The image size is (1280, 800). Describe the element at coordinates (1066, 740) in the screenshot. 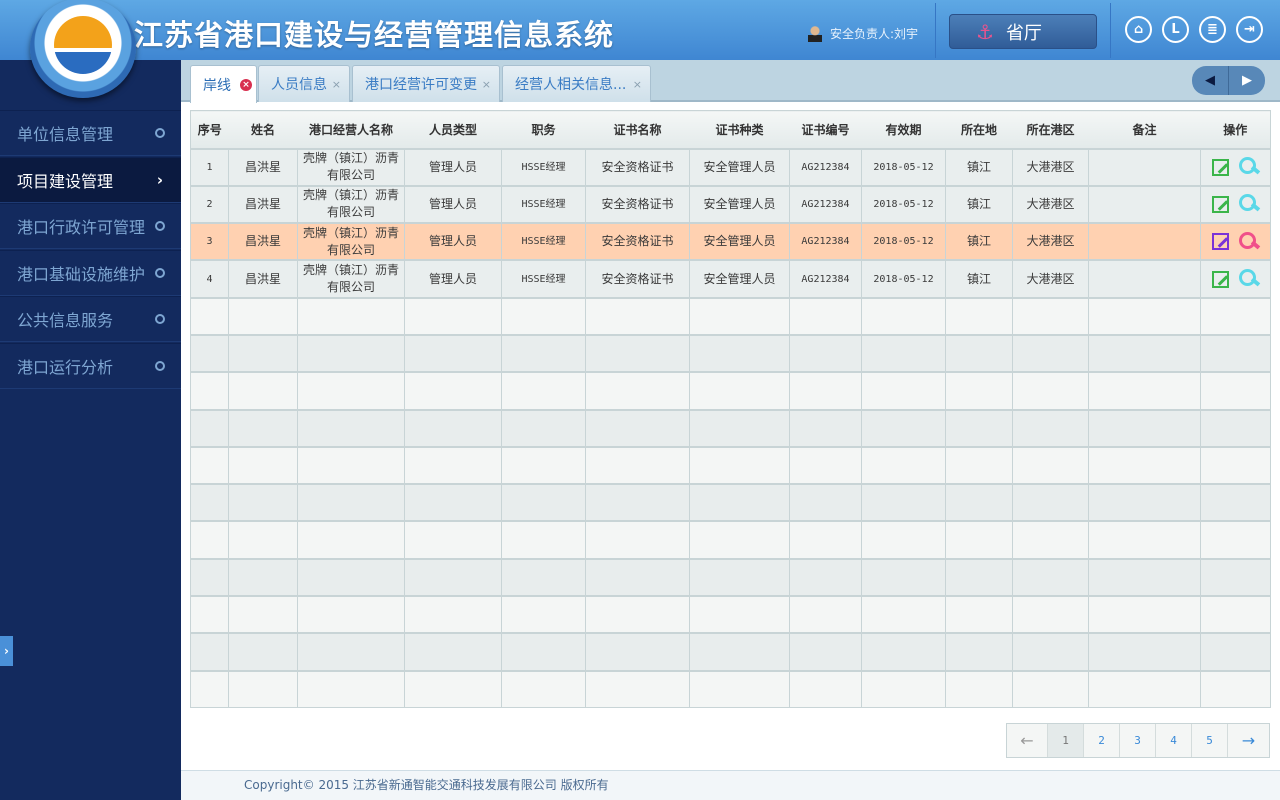

I see `page-button: 1` at that location.